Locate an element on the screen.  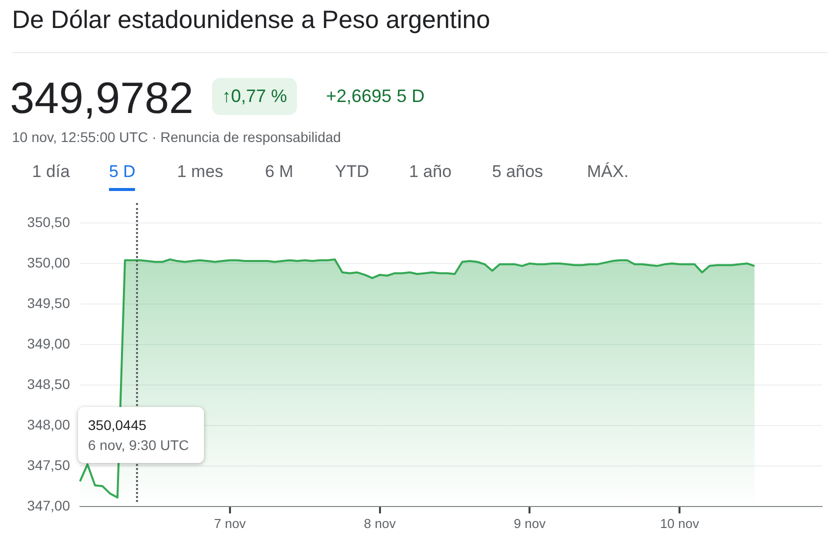
x-tick-label: 7 nov is located at coordinates (230, 523).